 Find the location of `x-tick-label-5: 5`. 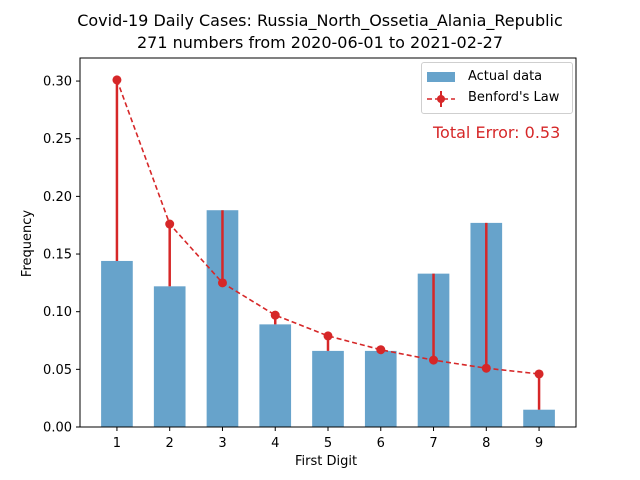

x-tick-label-5: 5 is located at coordinates (328, 443).